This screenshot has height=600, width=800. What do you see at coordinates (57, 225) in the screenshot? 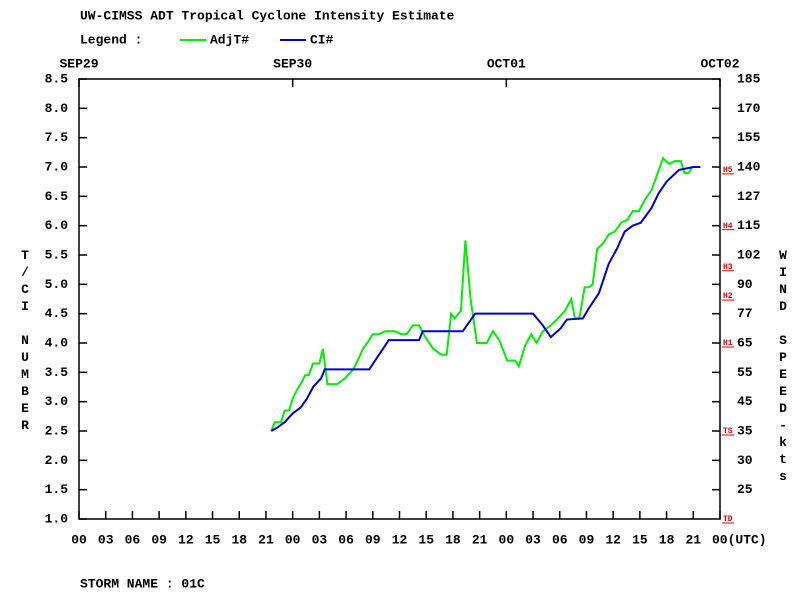
I see `y-tick-label: 6.0` at bounding box center [57, 225].